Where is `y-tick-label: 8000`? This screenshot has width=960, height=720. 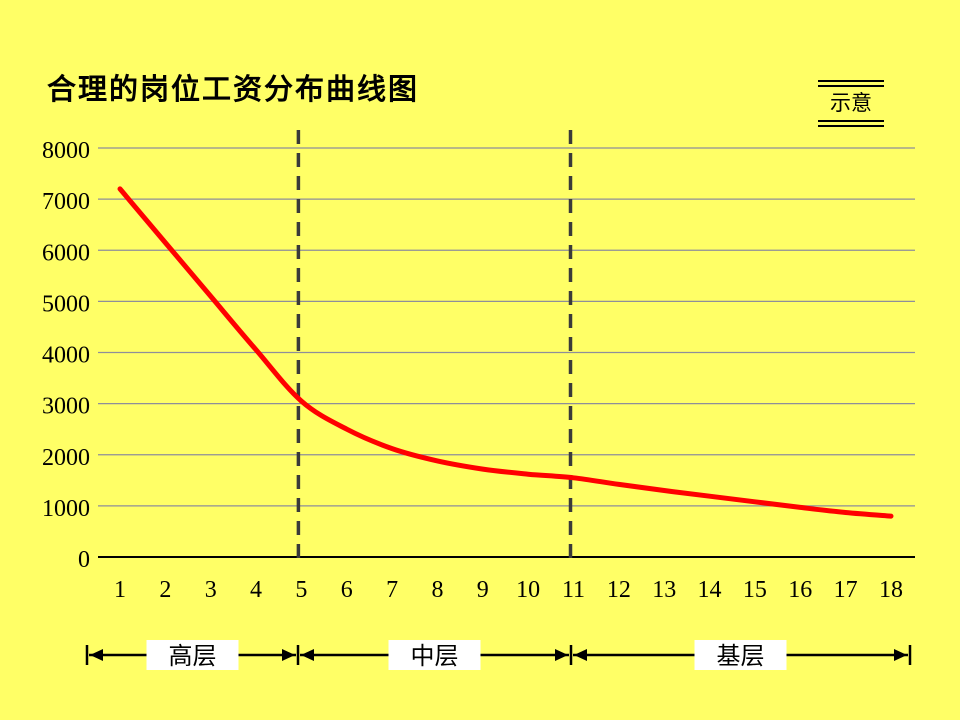
y-tick-label: 8000 is located at coordinates (66, 151).